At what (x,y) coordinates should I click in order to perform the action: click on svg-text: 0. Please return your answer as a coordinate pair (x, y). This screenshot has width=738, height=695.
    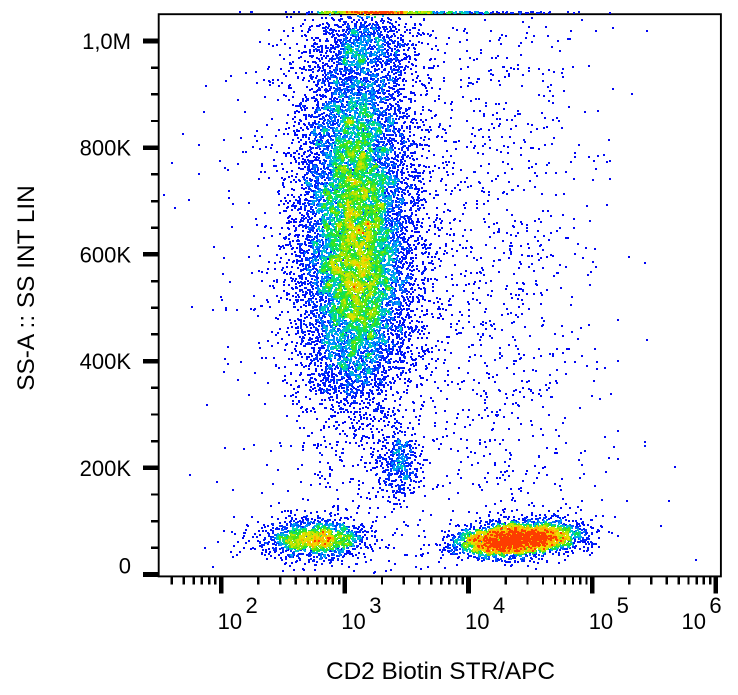
    Looking at the image, I should click on (125, 565).